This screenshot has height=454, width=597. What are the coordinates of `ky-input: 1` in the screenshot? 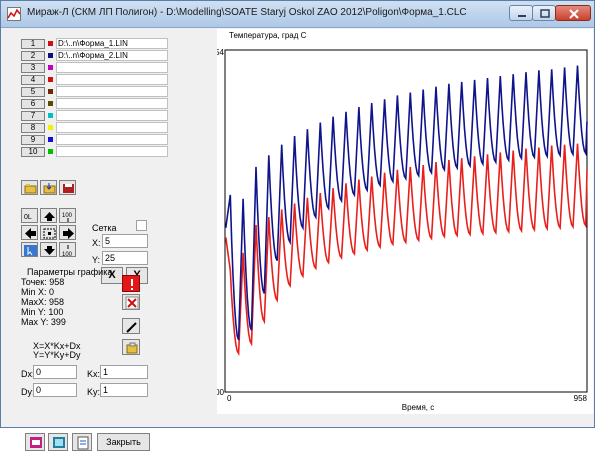 It's located at (124, 390).